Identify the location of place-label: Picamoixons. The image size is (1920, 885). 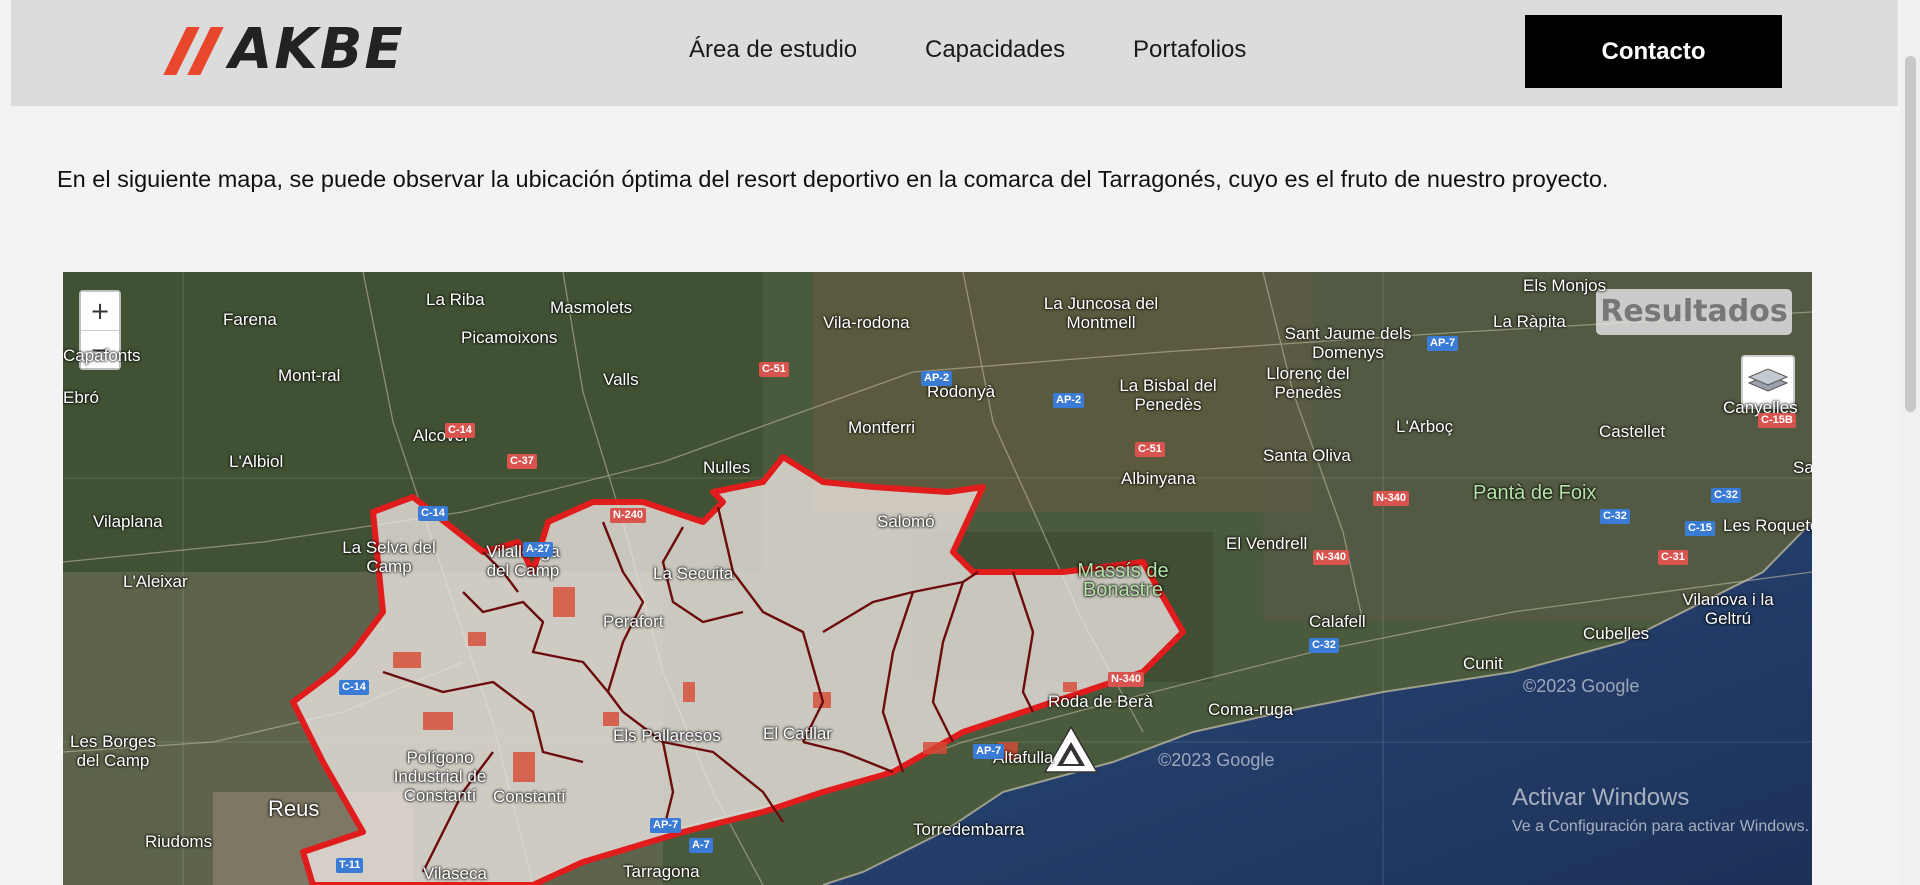
(509, 337).